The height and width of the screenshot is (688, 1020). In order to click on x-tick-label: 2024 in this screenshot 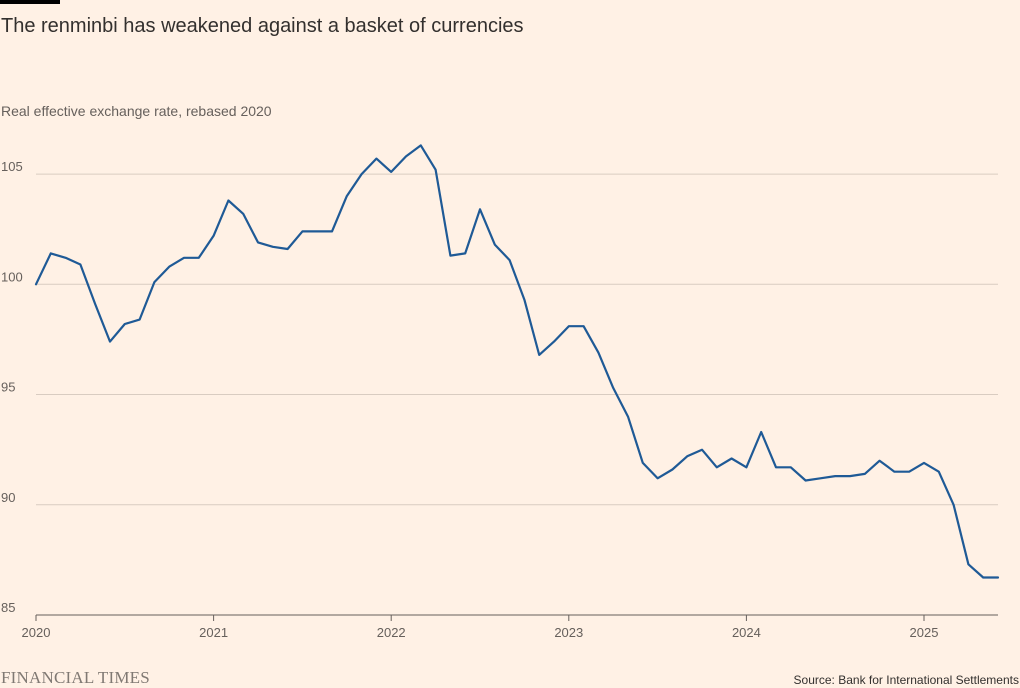, I will do `click(746, 632)`.